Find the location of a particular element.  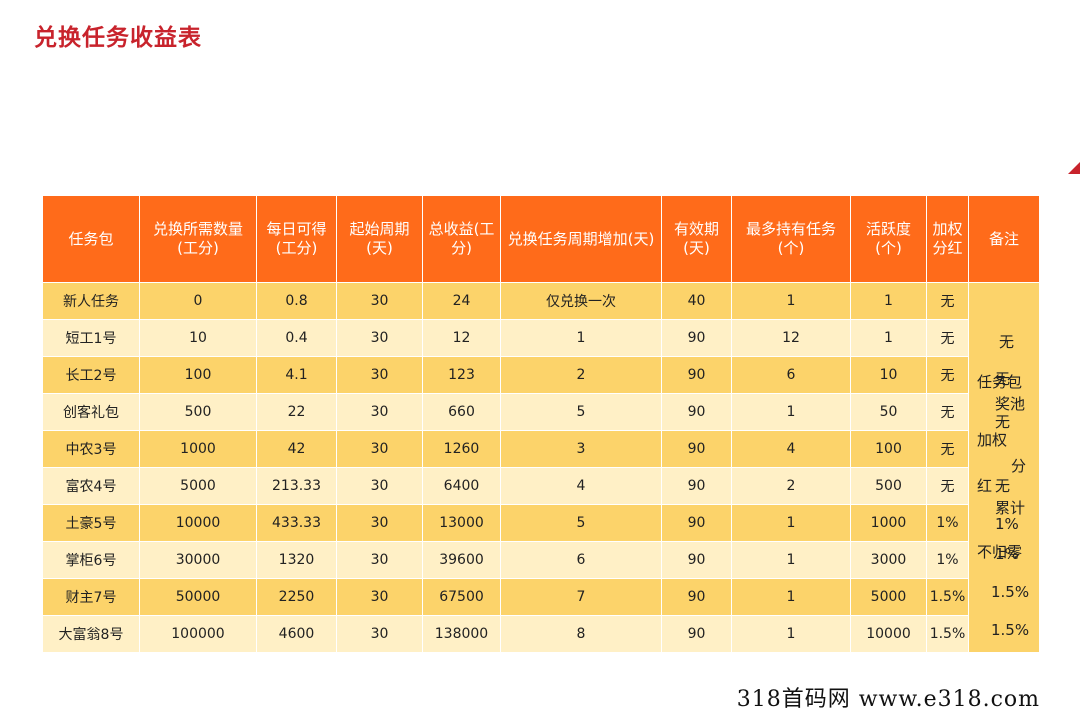

note-line: 分 is located at coordinates (1019, 466).